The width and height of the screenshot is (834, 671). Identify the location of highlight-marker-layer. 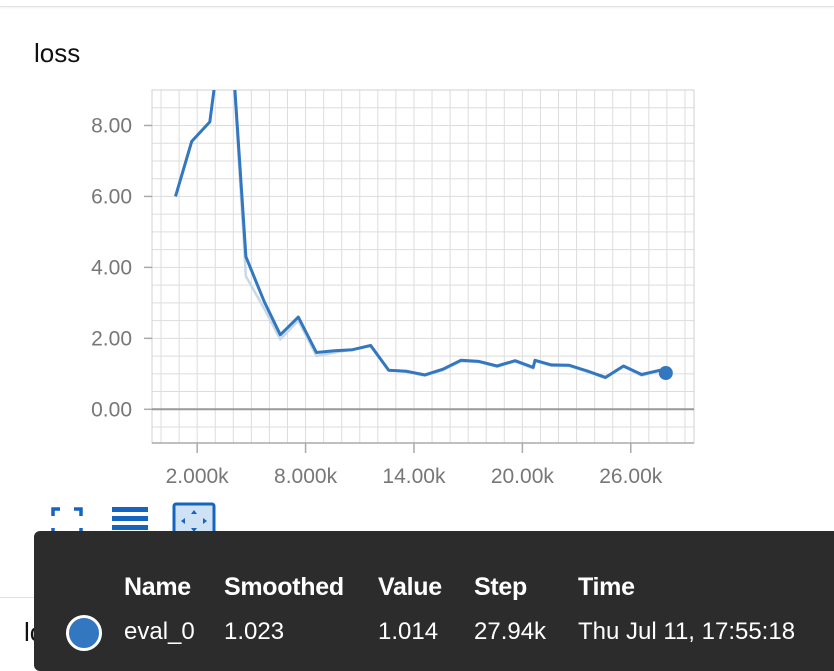
(665, 373).